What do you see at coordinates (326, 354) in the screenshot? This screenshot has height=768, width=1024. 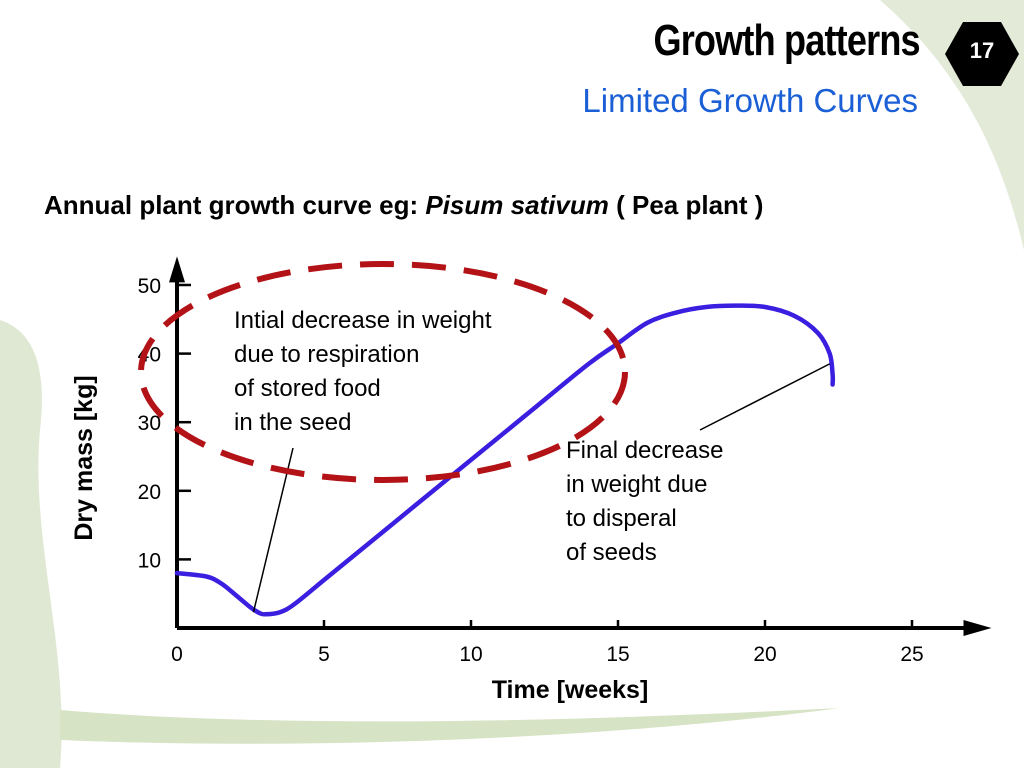 I see `annotation-text: due to respiration` at bounding box center [326, 354].